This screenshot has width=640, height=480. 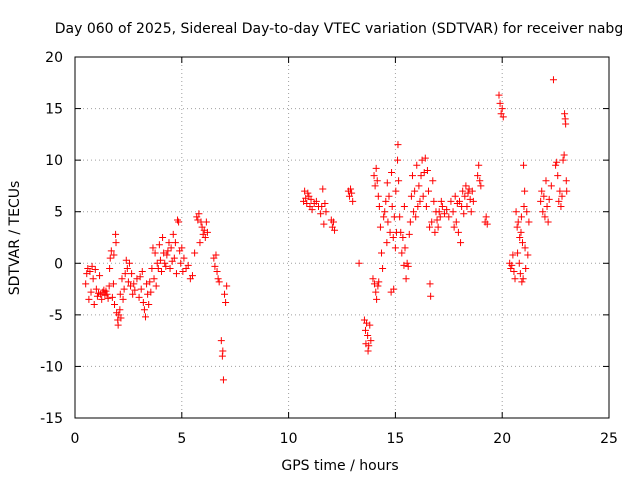 What do you see at coordinates (58, 213) in the screenshot?
I see `y-tick-label: 5` at bounding box center [58, 213].